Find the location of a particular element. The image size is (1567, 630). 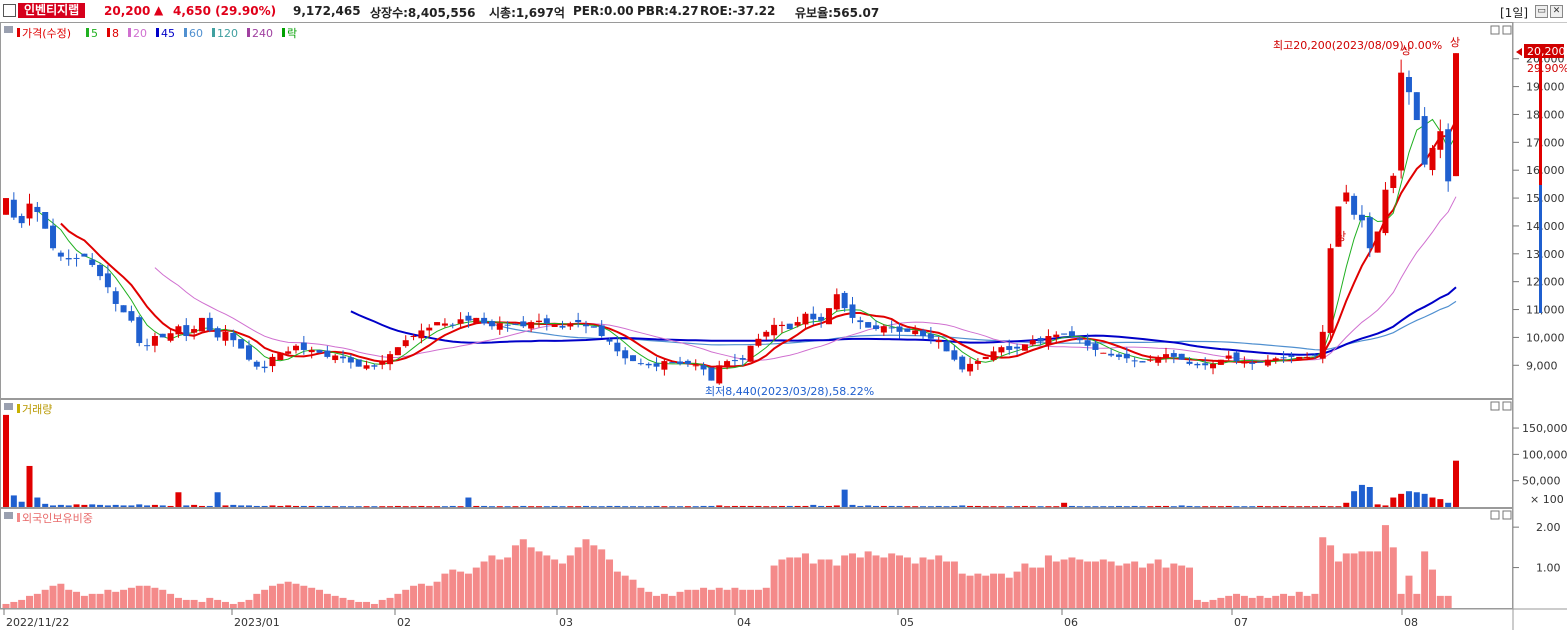

legend-price: 가격(수정) is located at coordinates (46, 33).